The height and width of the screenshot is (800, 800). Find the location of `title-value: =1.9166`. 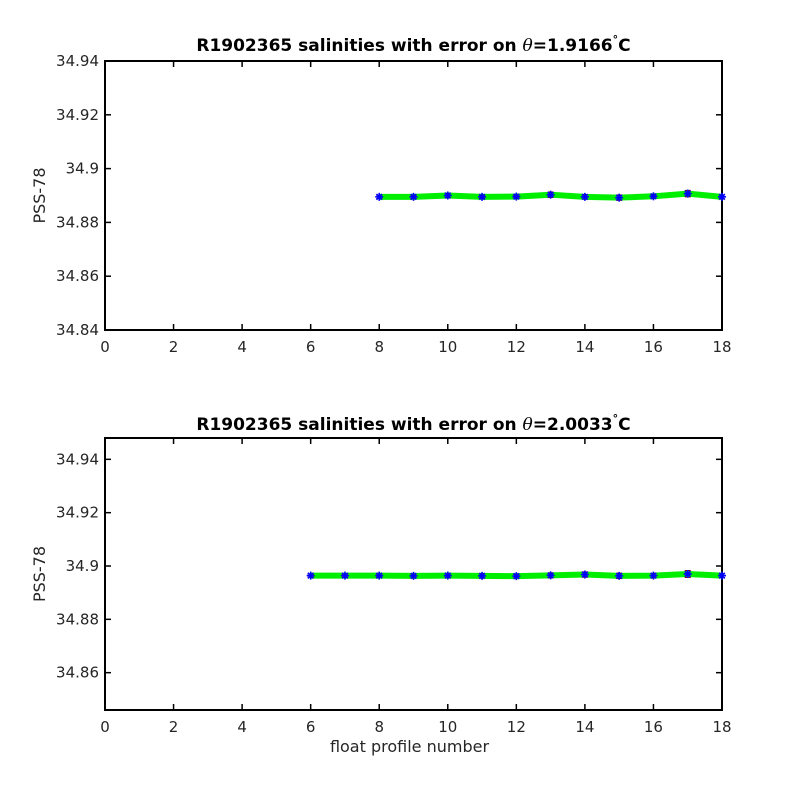

title-value: =1.9166 is located at coordinates (573, 46).